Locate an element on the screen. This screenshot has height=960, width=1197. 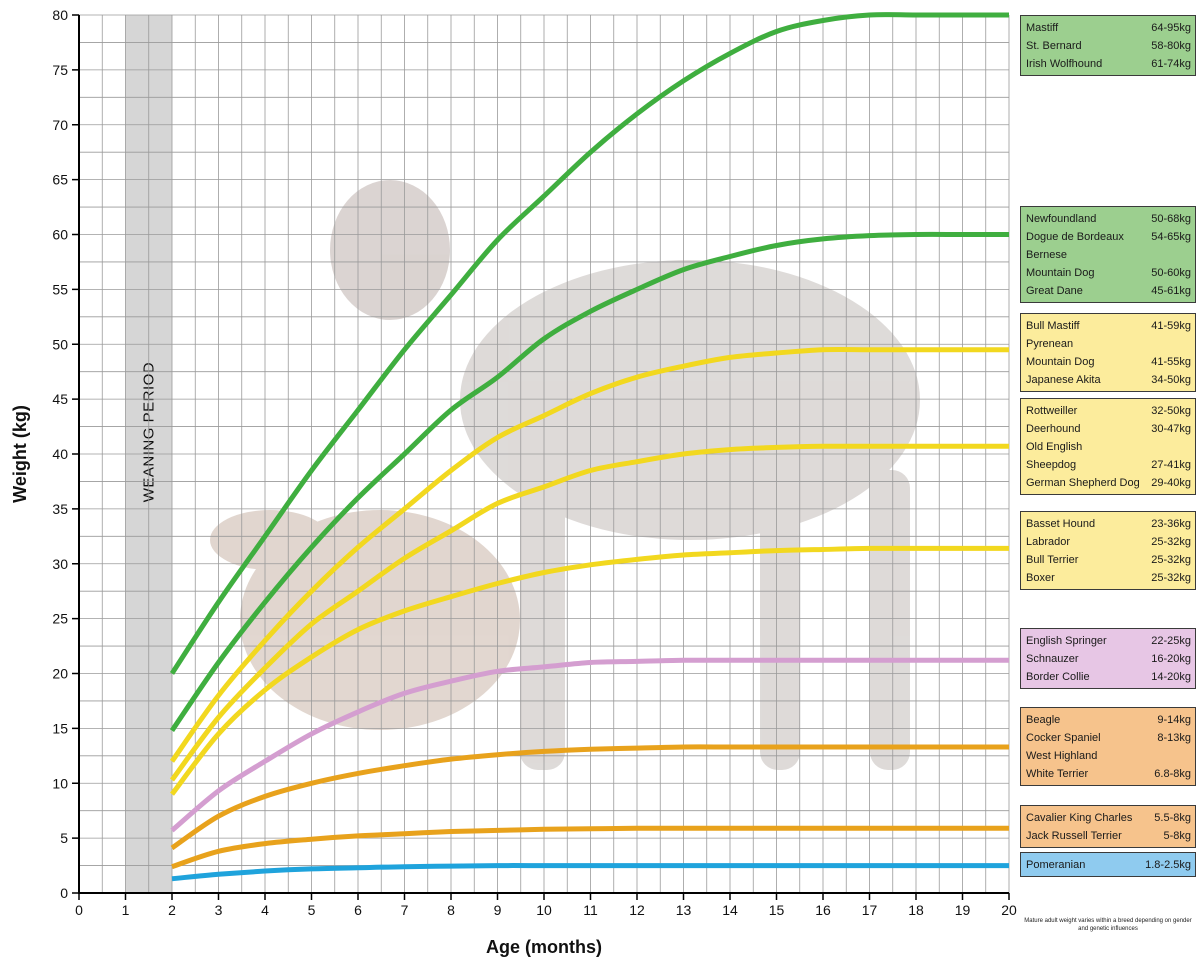
breed-name: Beagle is located at coordinates (1043, 720).